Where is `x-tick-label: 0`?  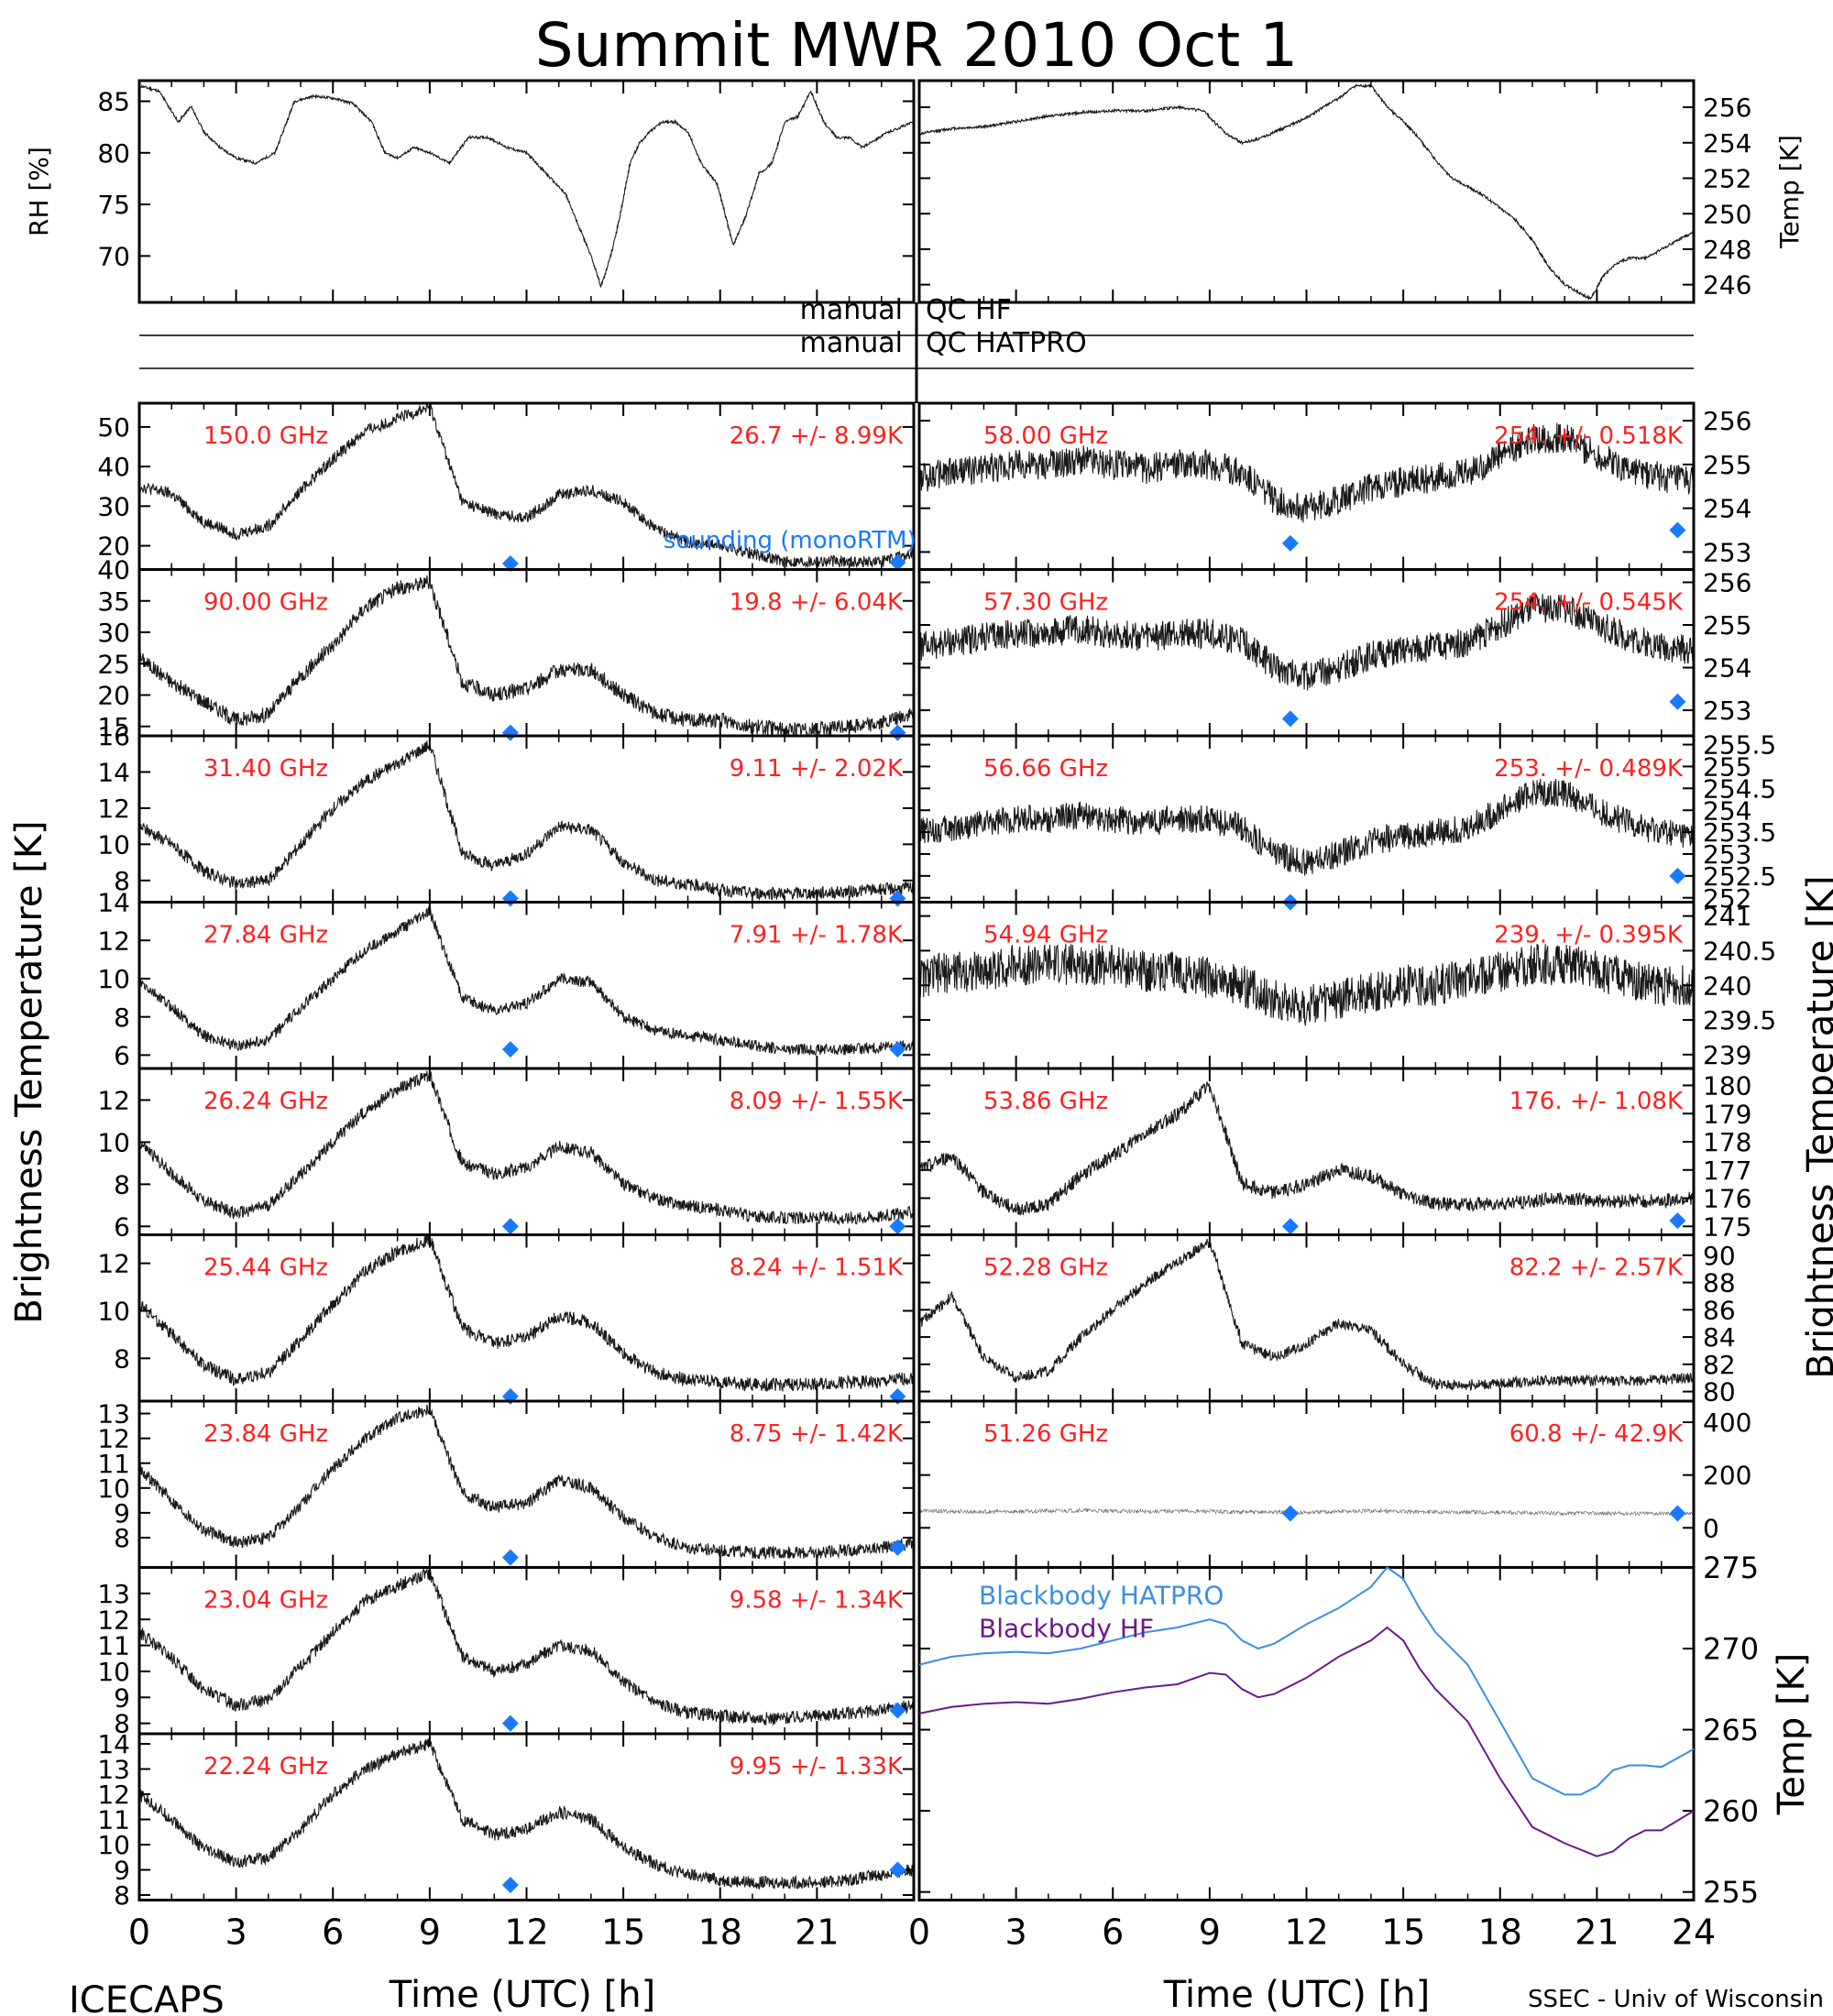
x-tick-label: 0 is located at coordinates (139, 1932).